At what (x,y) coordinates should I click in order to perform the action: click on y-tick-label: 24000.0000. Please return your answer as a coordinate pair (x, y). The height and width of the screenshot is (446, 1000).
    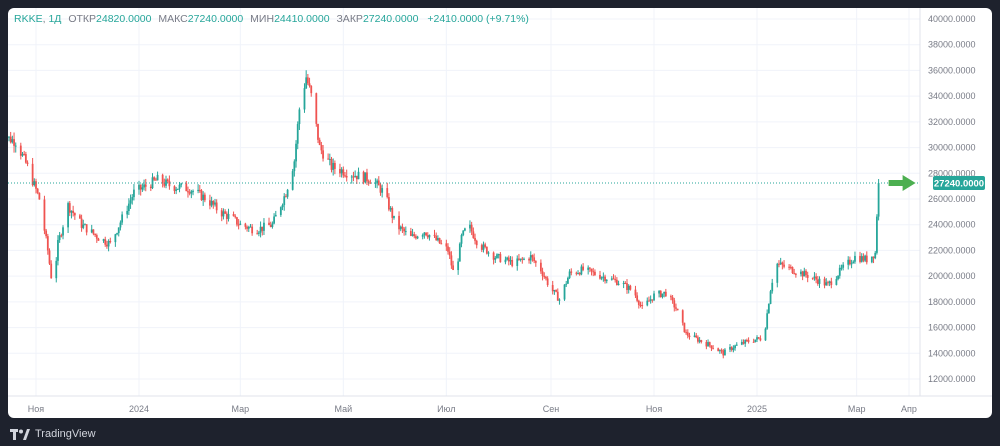
    Looking at the image, I should click on (952, 225).